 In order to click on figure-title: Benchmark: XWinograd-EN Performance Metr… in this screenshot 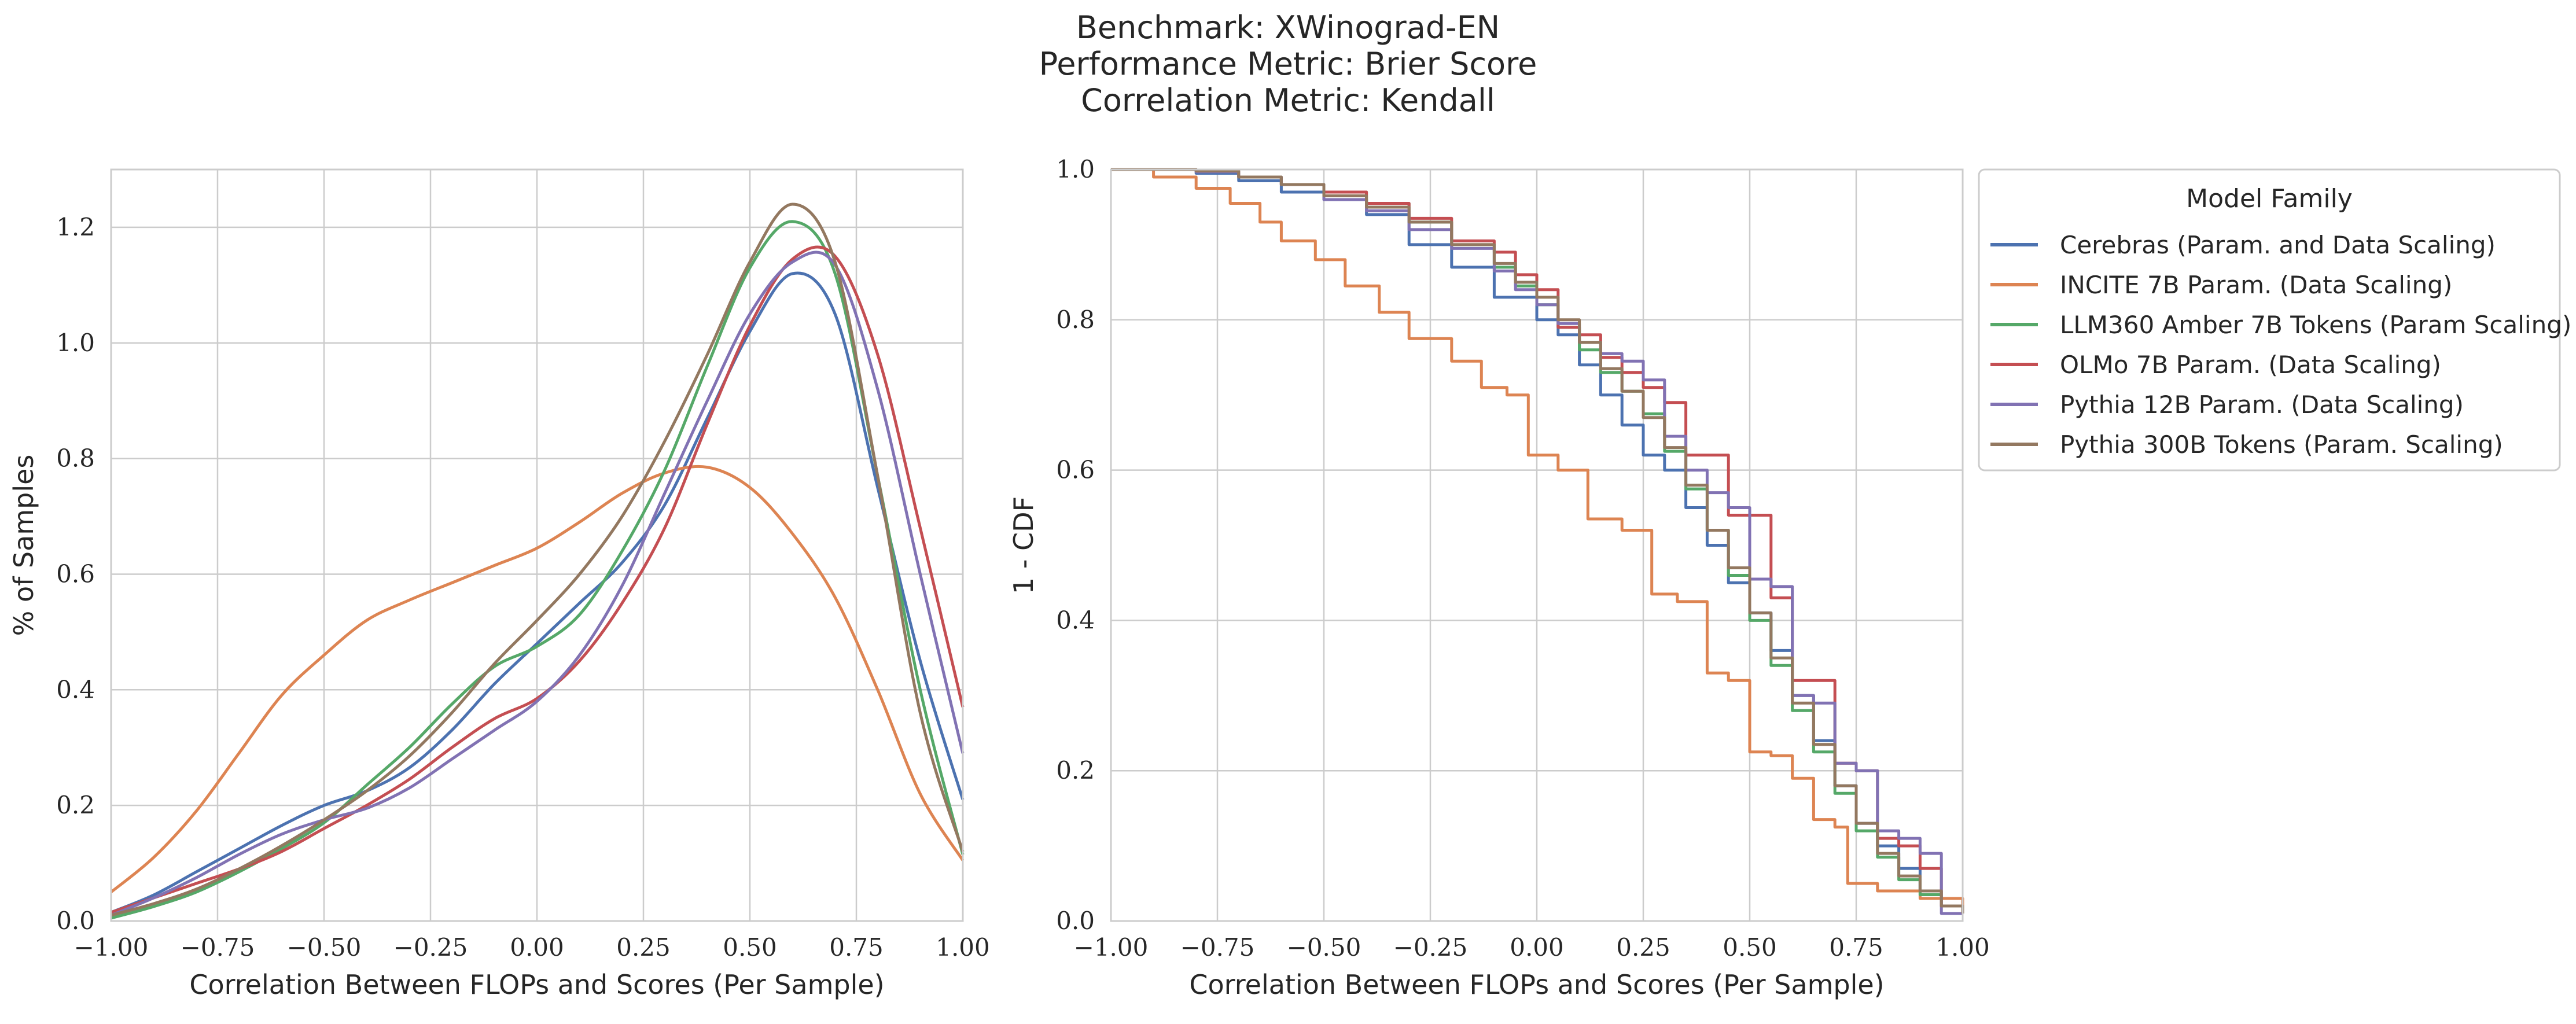, I will do `click(1288, 64)`.